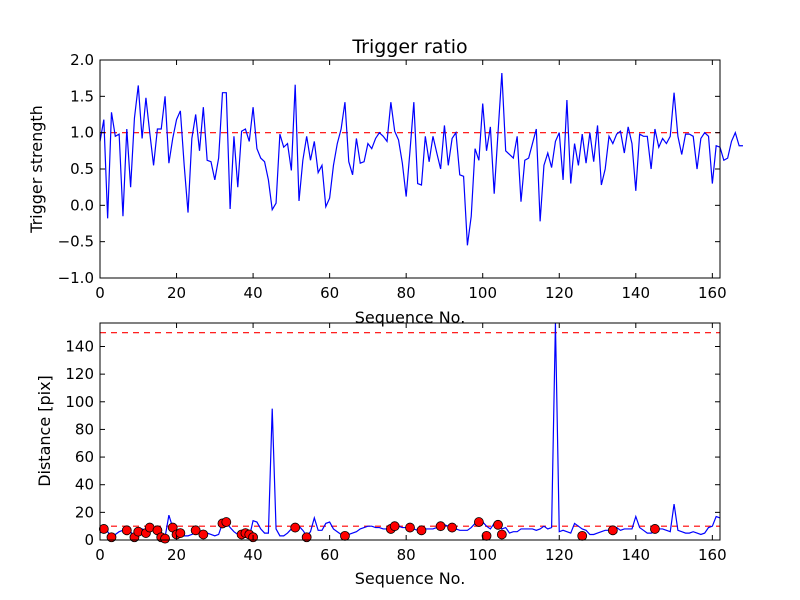  I want to click on y-axis-label: Trigger strength, so click(36, 169).